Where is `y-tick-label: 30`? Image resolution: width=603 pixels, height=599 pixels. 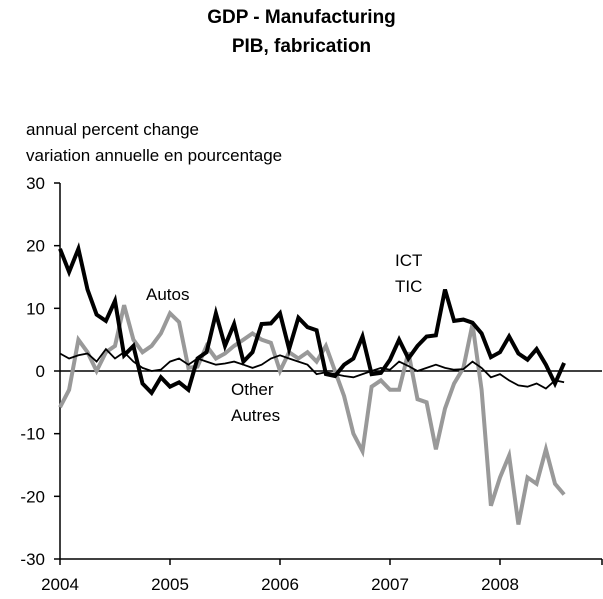
y-tick-label: 30 is located at coordinates (35, 183).